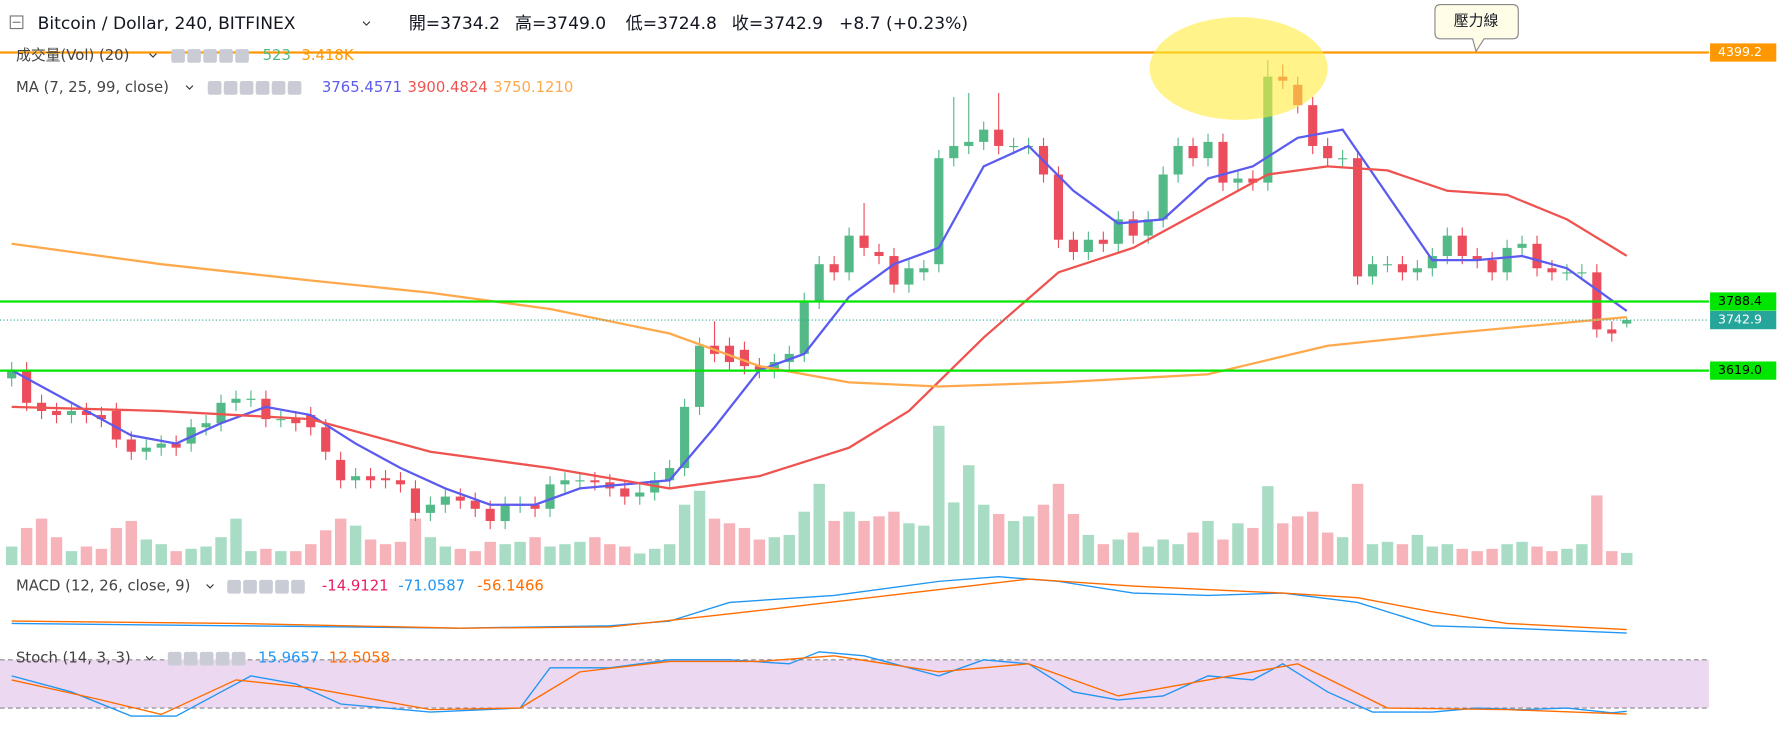 The image size is (1790, 750). I want to click on ohlc-low: 低=3724.8, so click(671, 24).